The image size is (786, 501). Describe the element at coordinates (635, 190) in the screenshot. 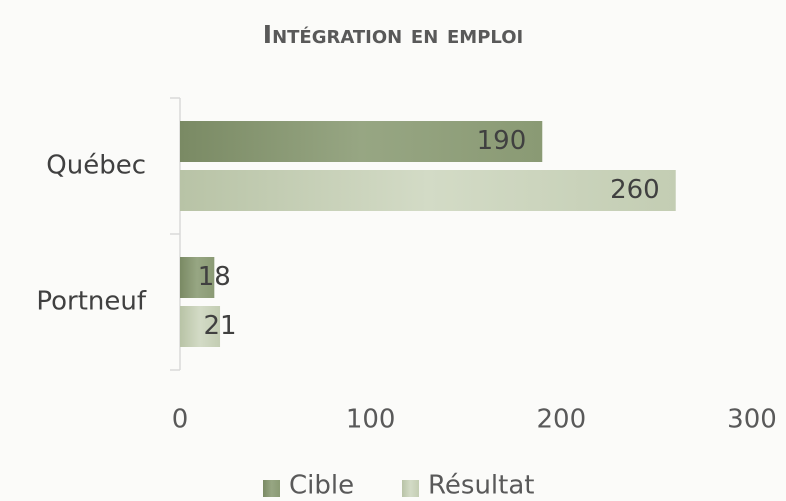

I see `data-label: 260` at that location.